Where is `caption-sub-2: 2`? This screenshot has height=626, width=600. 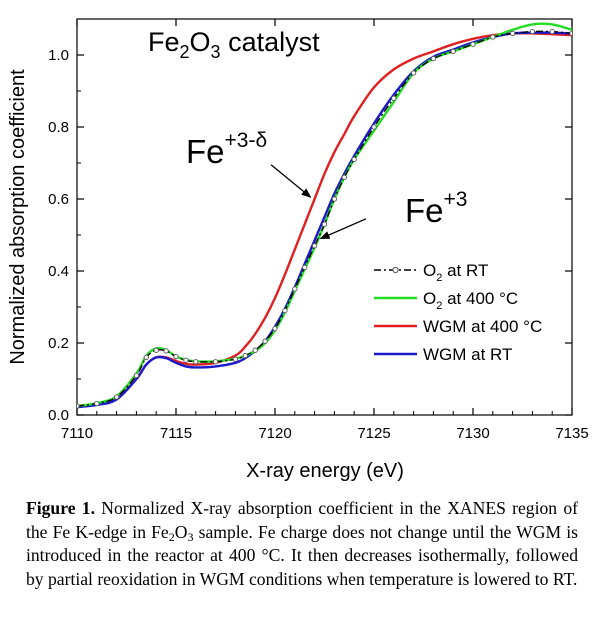
caption-sub-2: 2 is located at coordinates (171, 536).